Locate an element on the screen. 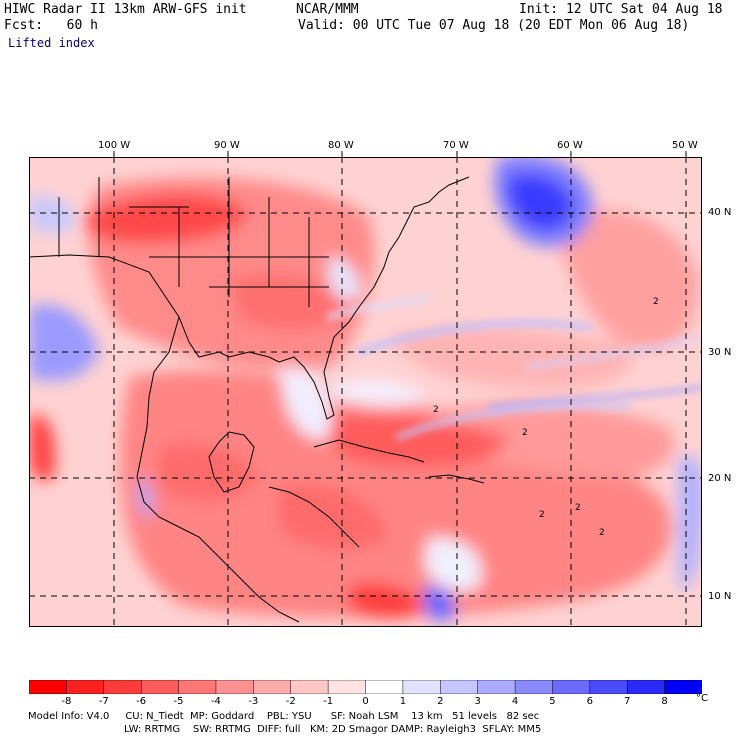 This screenshot has height=740, width=740. lat-label: 30 N is located at coordinates (720, 352).